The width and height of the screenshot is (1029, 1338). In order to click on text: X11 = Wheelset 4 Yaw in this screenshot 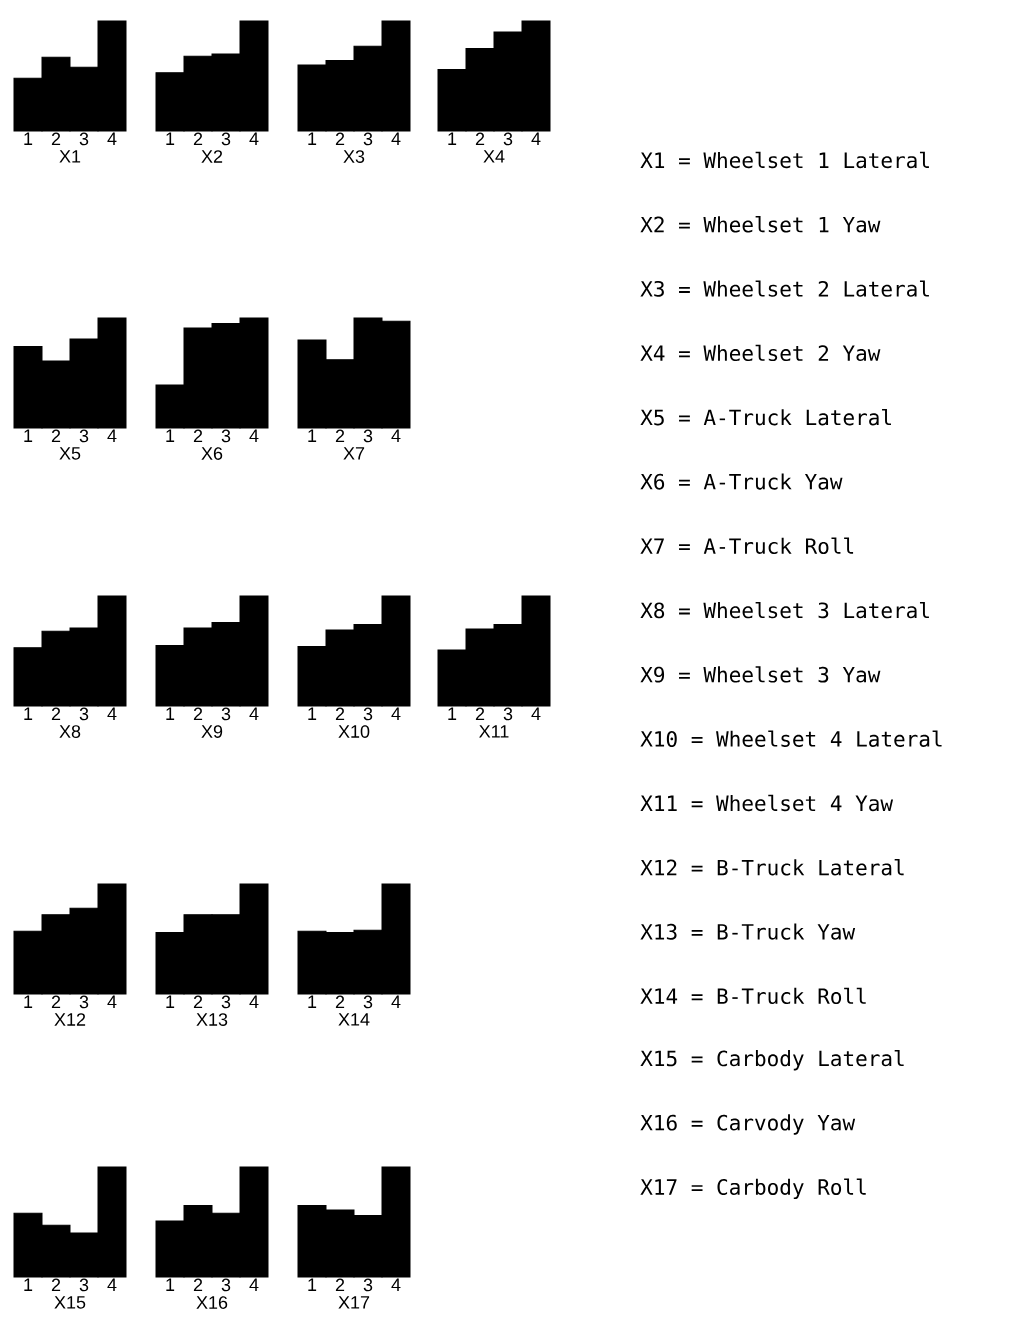, I will do `click(767, 803)`.